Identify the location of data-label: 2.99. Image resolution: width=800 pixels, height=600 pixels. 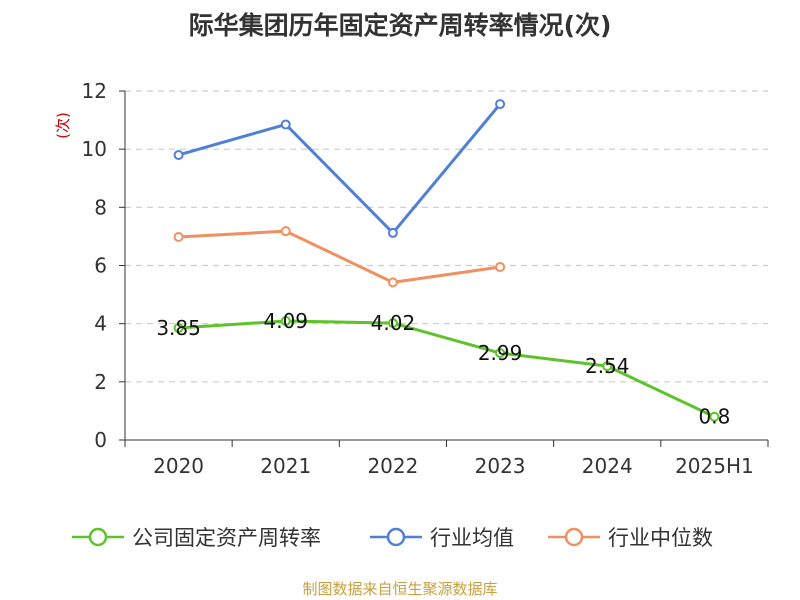
(500, 353).